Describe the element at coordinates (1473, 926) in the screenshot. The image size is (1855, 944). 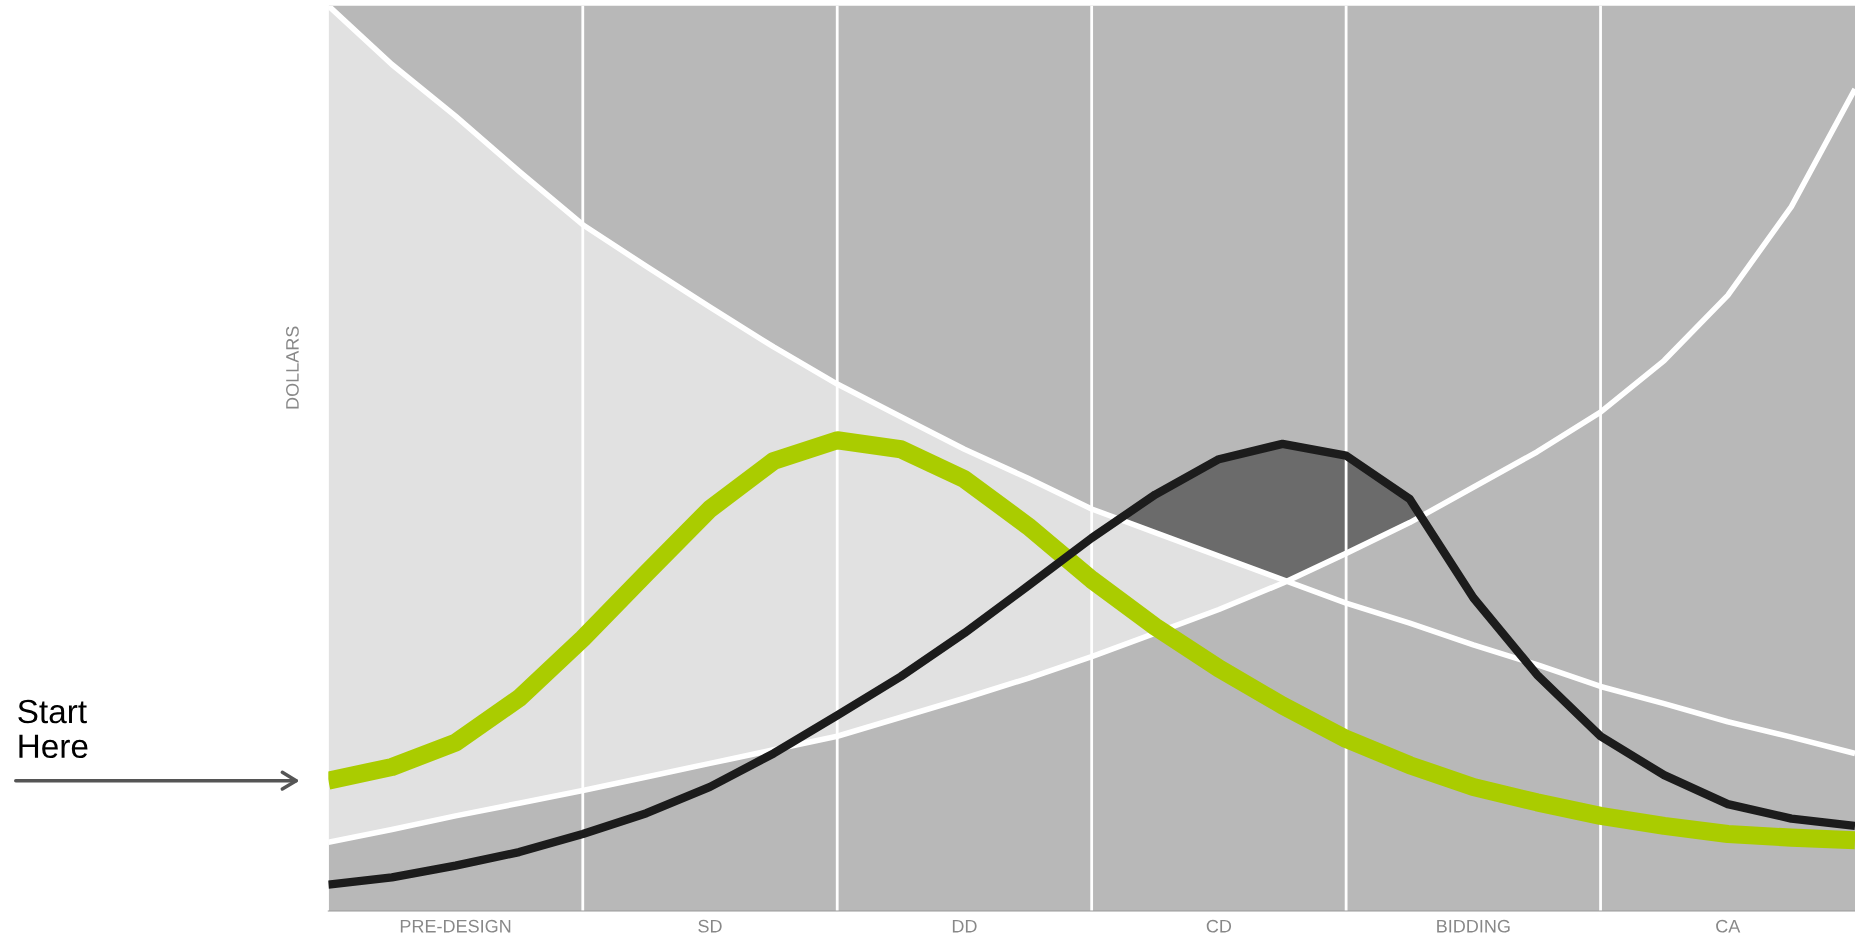
I see `x-tick-label: BIDDING` at that location.